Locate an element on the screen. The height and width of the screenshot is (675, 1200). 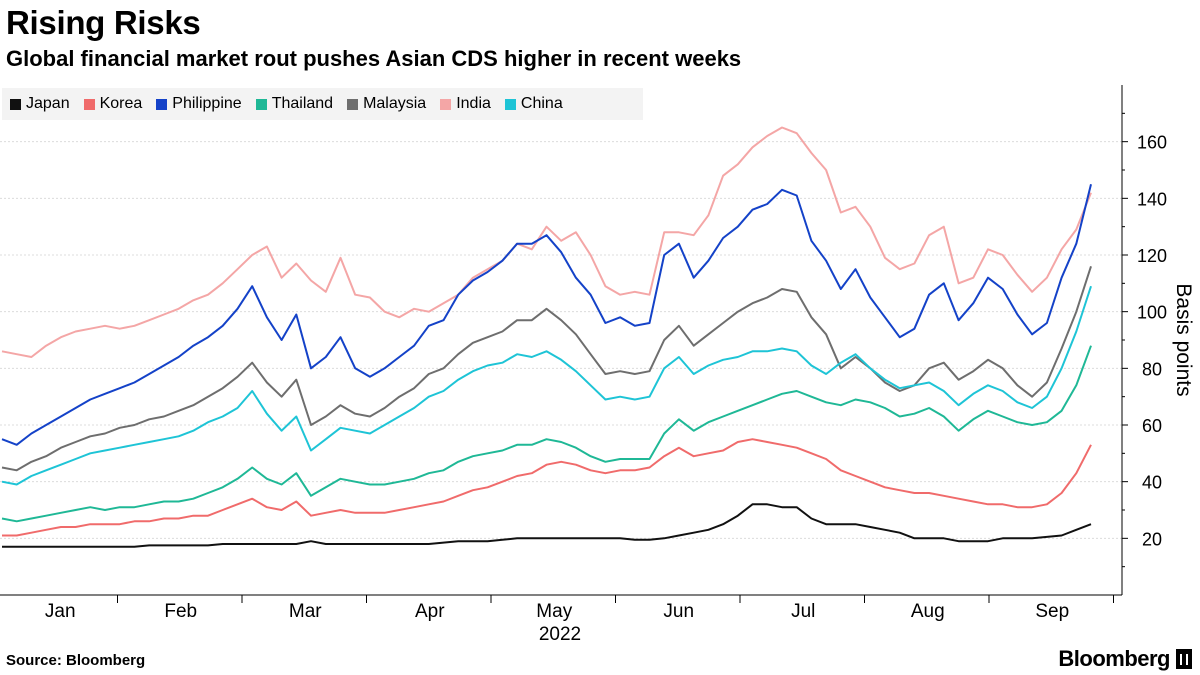
legend-label: Thailand is located at coordinates (302, 103).